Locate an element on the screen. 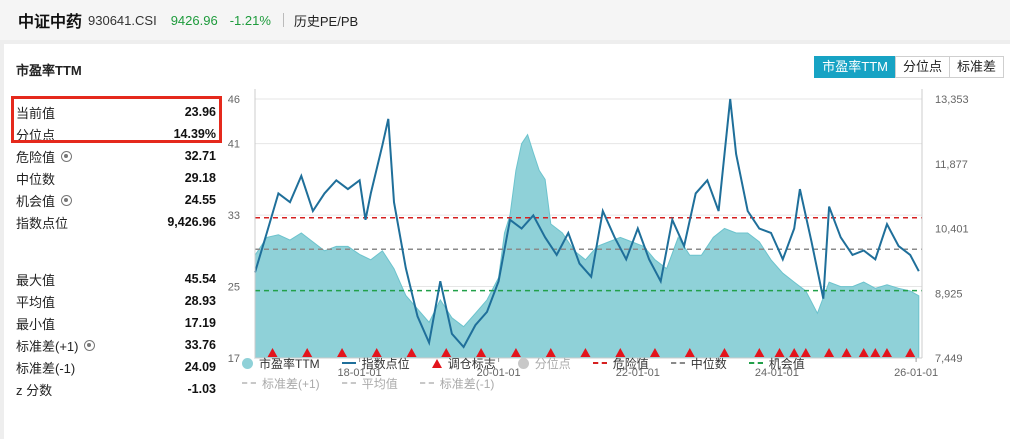  stat-value: 29.18 is located at coordinates (200, 178).